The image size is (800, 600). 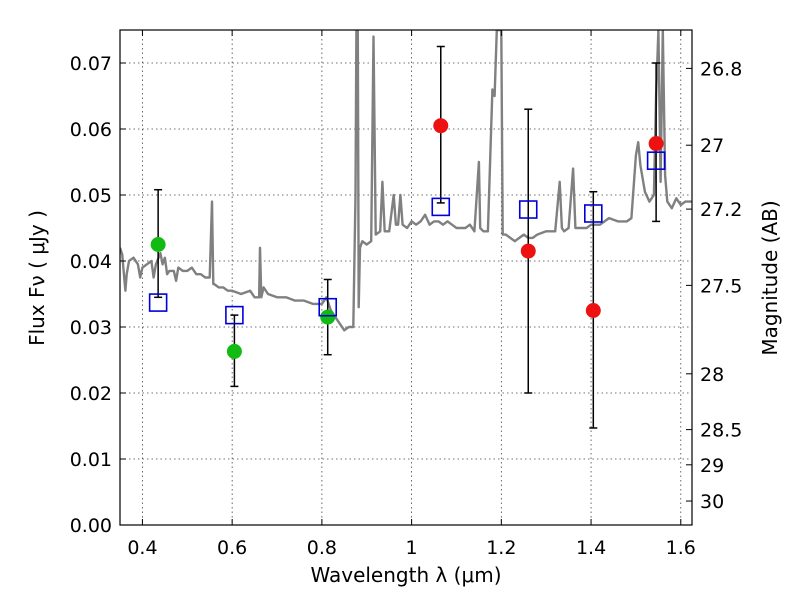 I want to click on y-tick-label: 0.05, so click(x=91, y=196).